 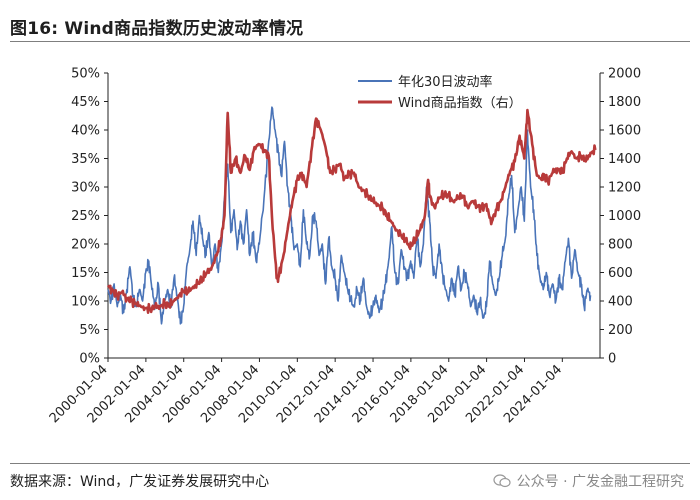 What do you see at coordinates (440, 92) in the screenshot?
I see `legend: 年化30日波动率 Wind商品指数（右）` at bounding box center [440, 92].